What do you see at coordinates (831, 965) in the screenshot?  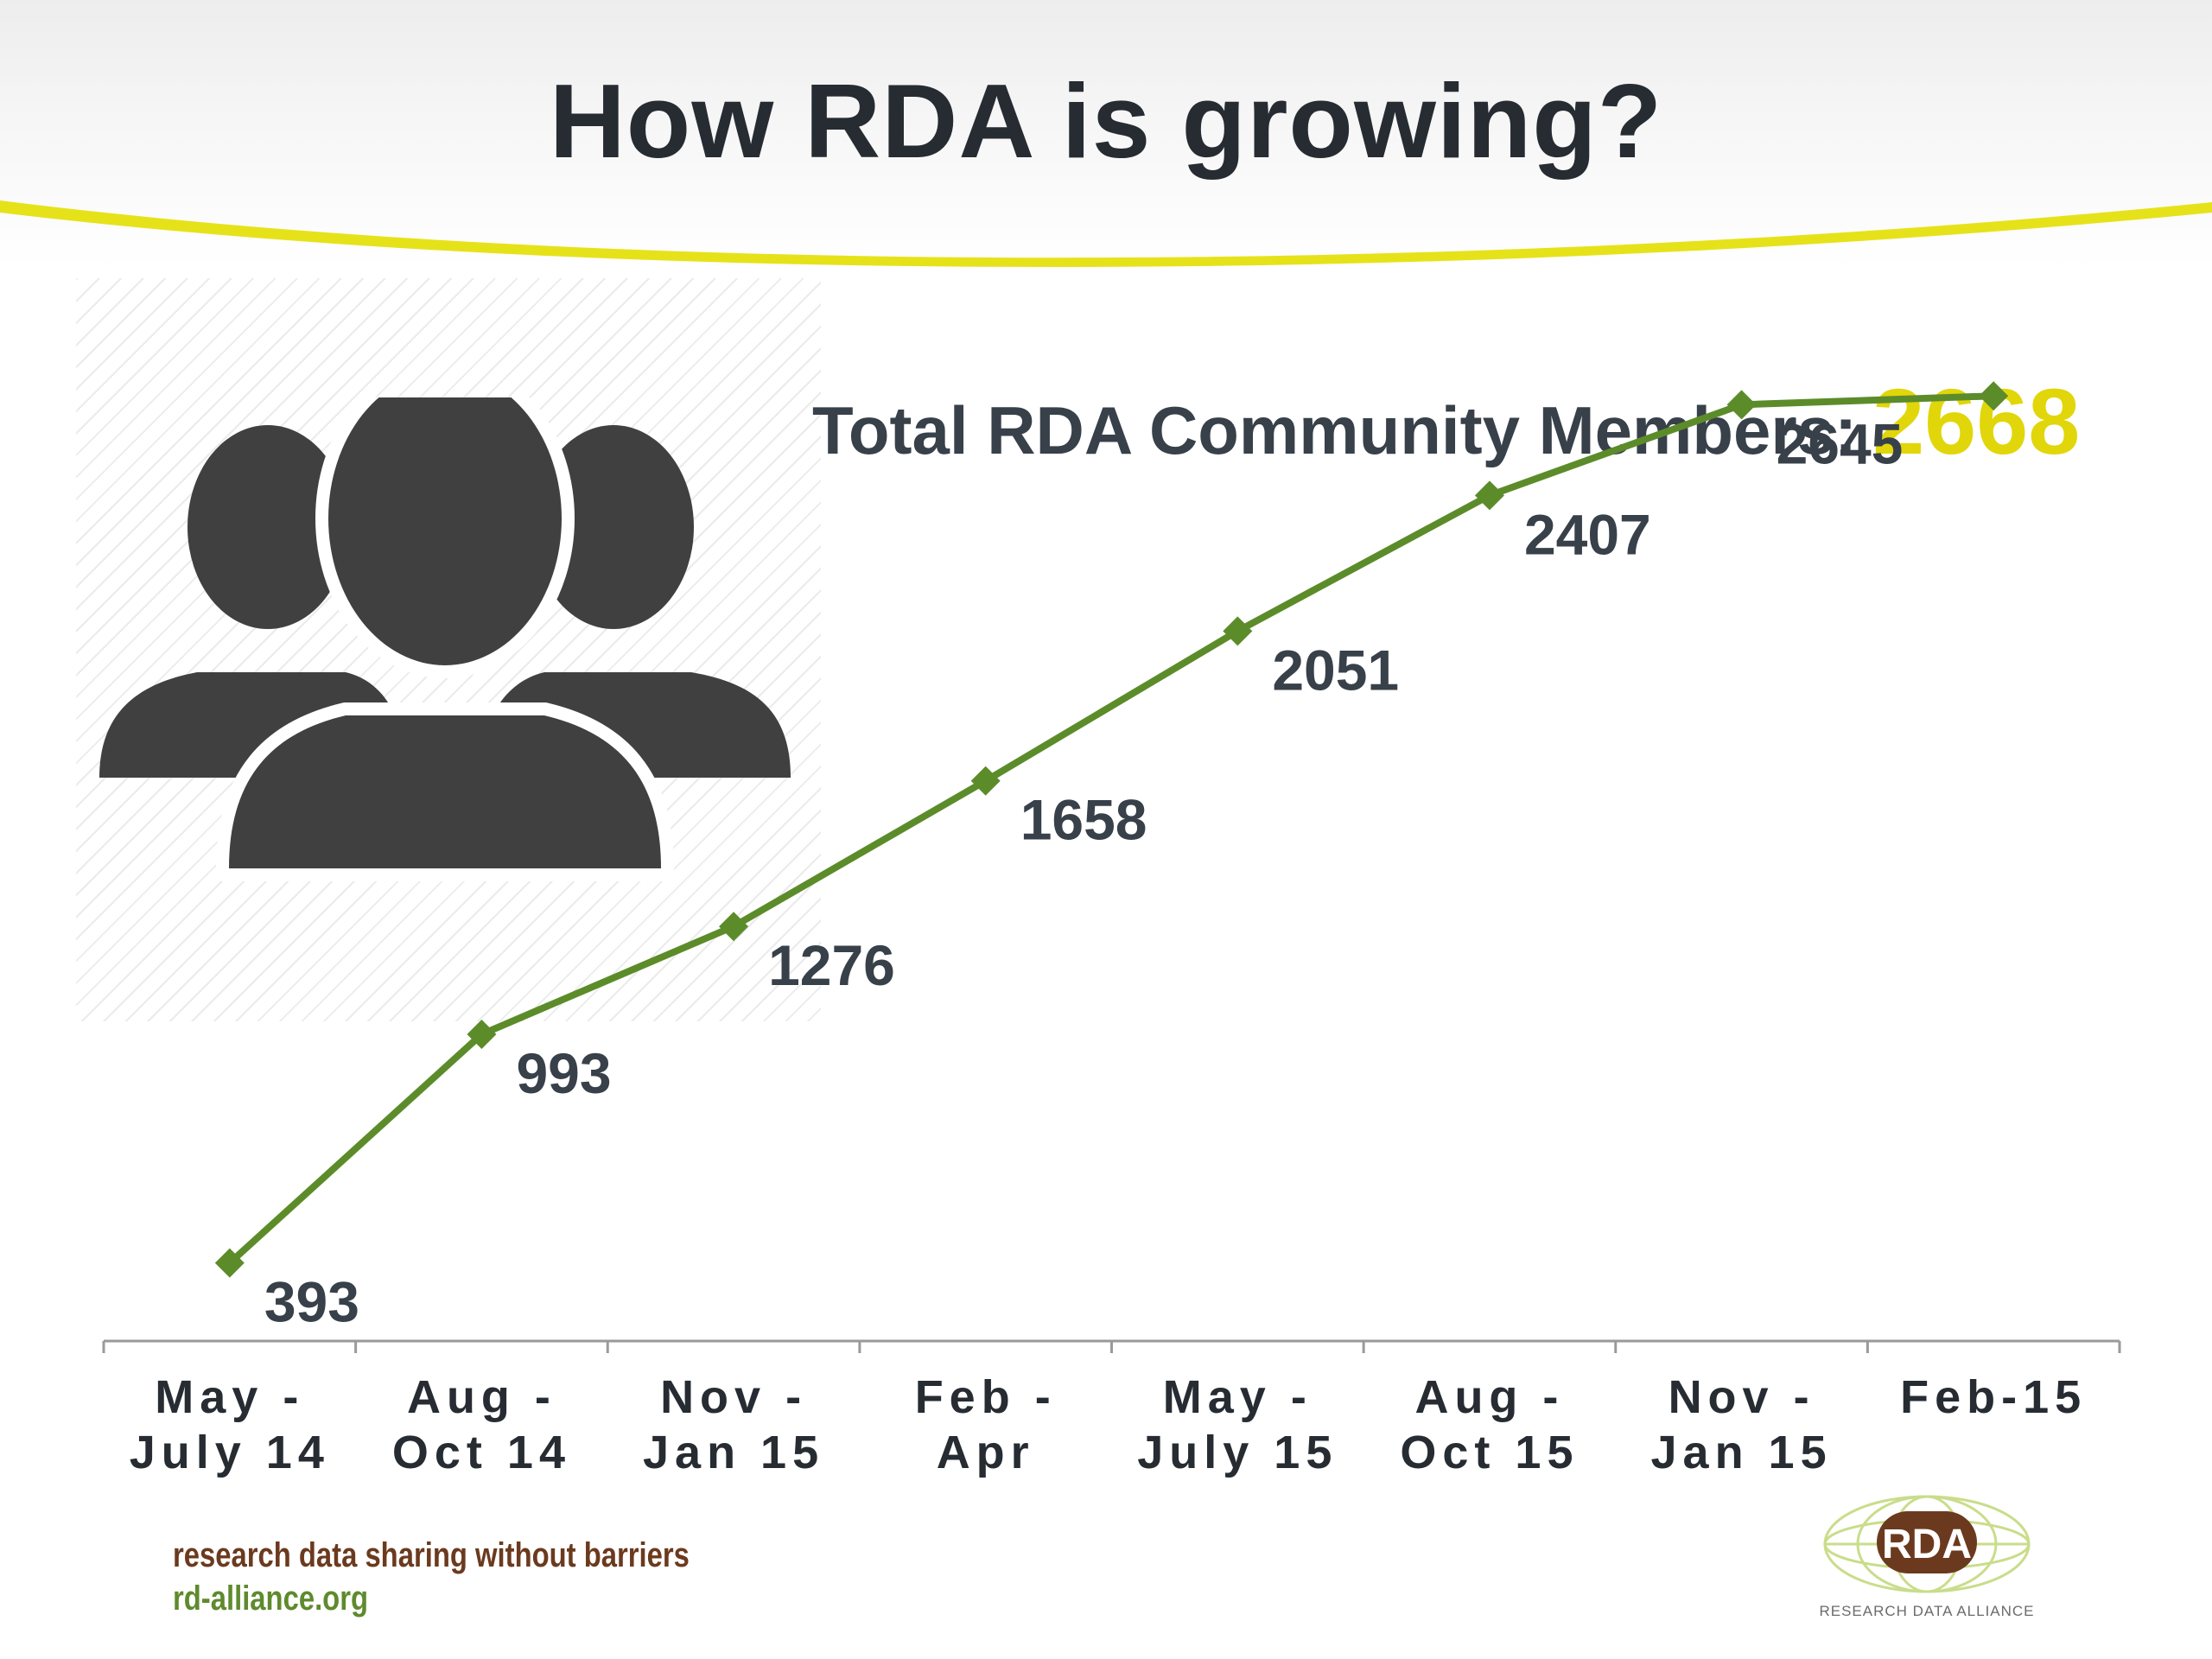 I see `data-label: 1276` at bounding box center [831, 965].